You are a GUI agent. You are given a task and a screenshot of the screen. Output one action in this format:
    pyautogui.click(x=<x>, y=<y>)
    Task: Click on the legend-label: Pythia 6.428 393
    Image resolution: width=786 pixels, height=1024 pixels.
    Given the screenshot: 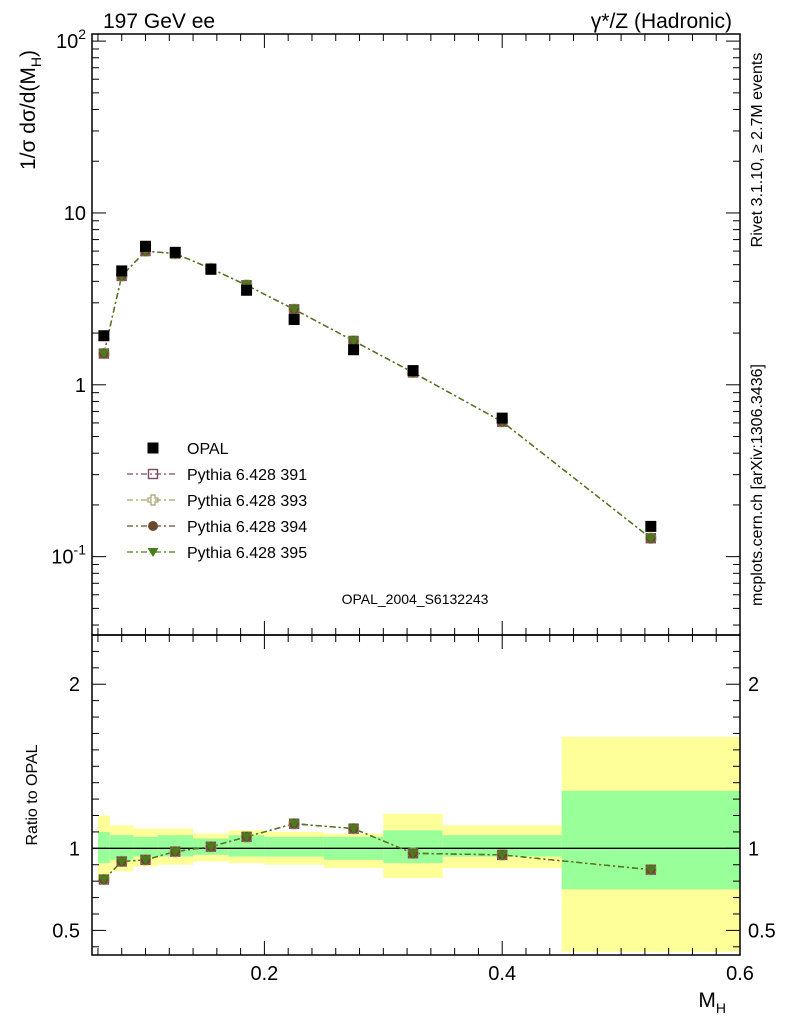 What is the action you would take?
    pyautogui.click(x=247, y=501)
    